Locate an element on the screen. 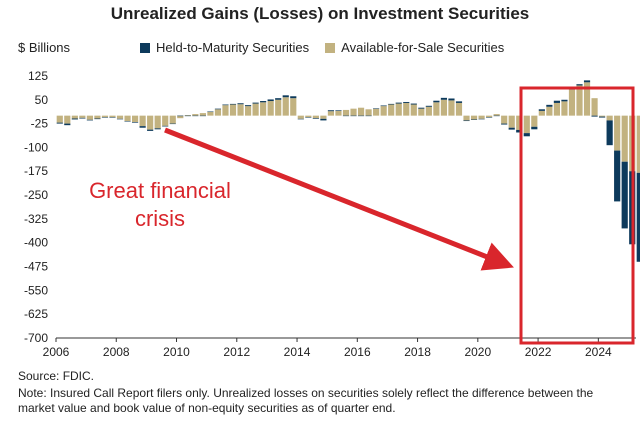  x-tick-label: 2010 is located at coordinates (176, 352).